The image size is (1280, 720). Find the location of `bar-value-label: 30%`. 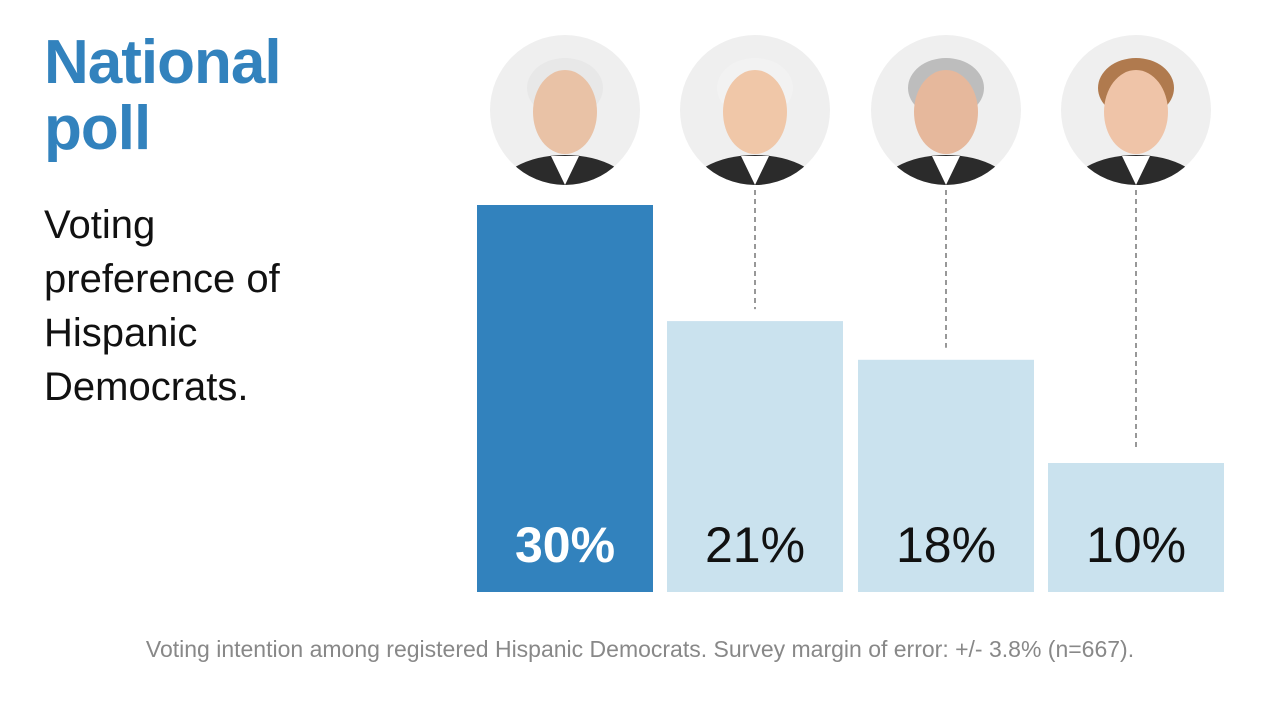

bar-value-label: 30% is located at coordinates (565, 545).